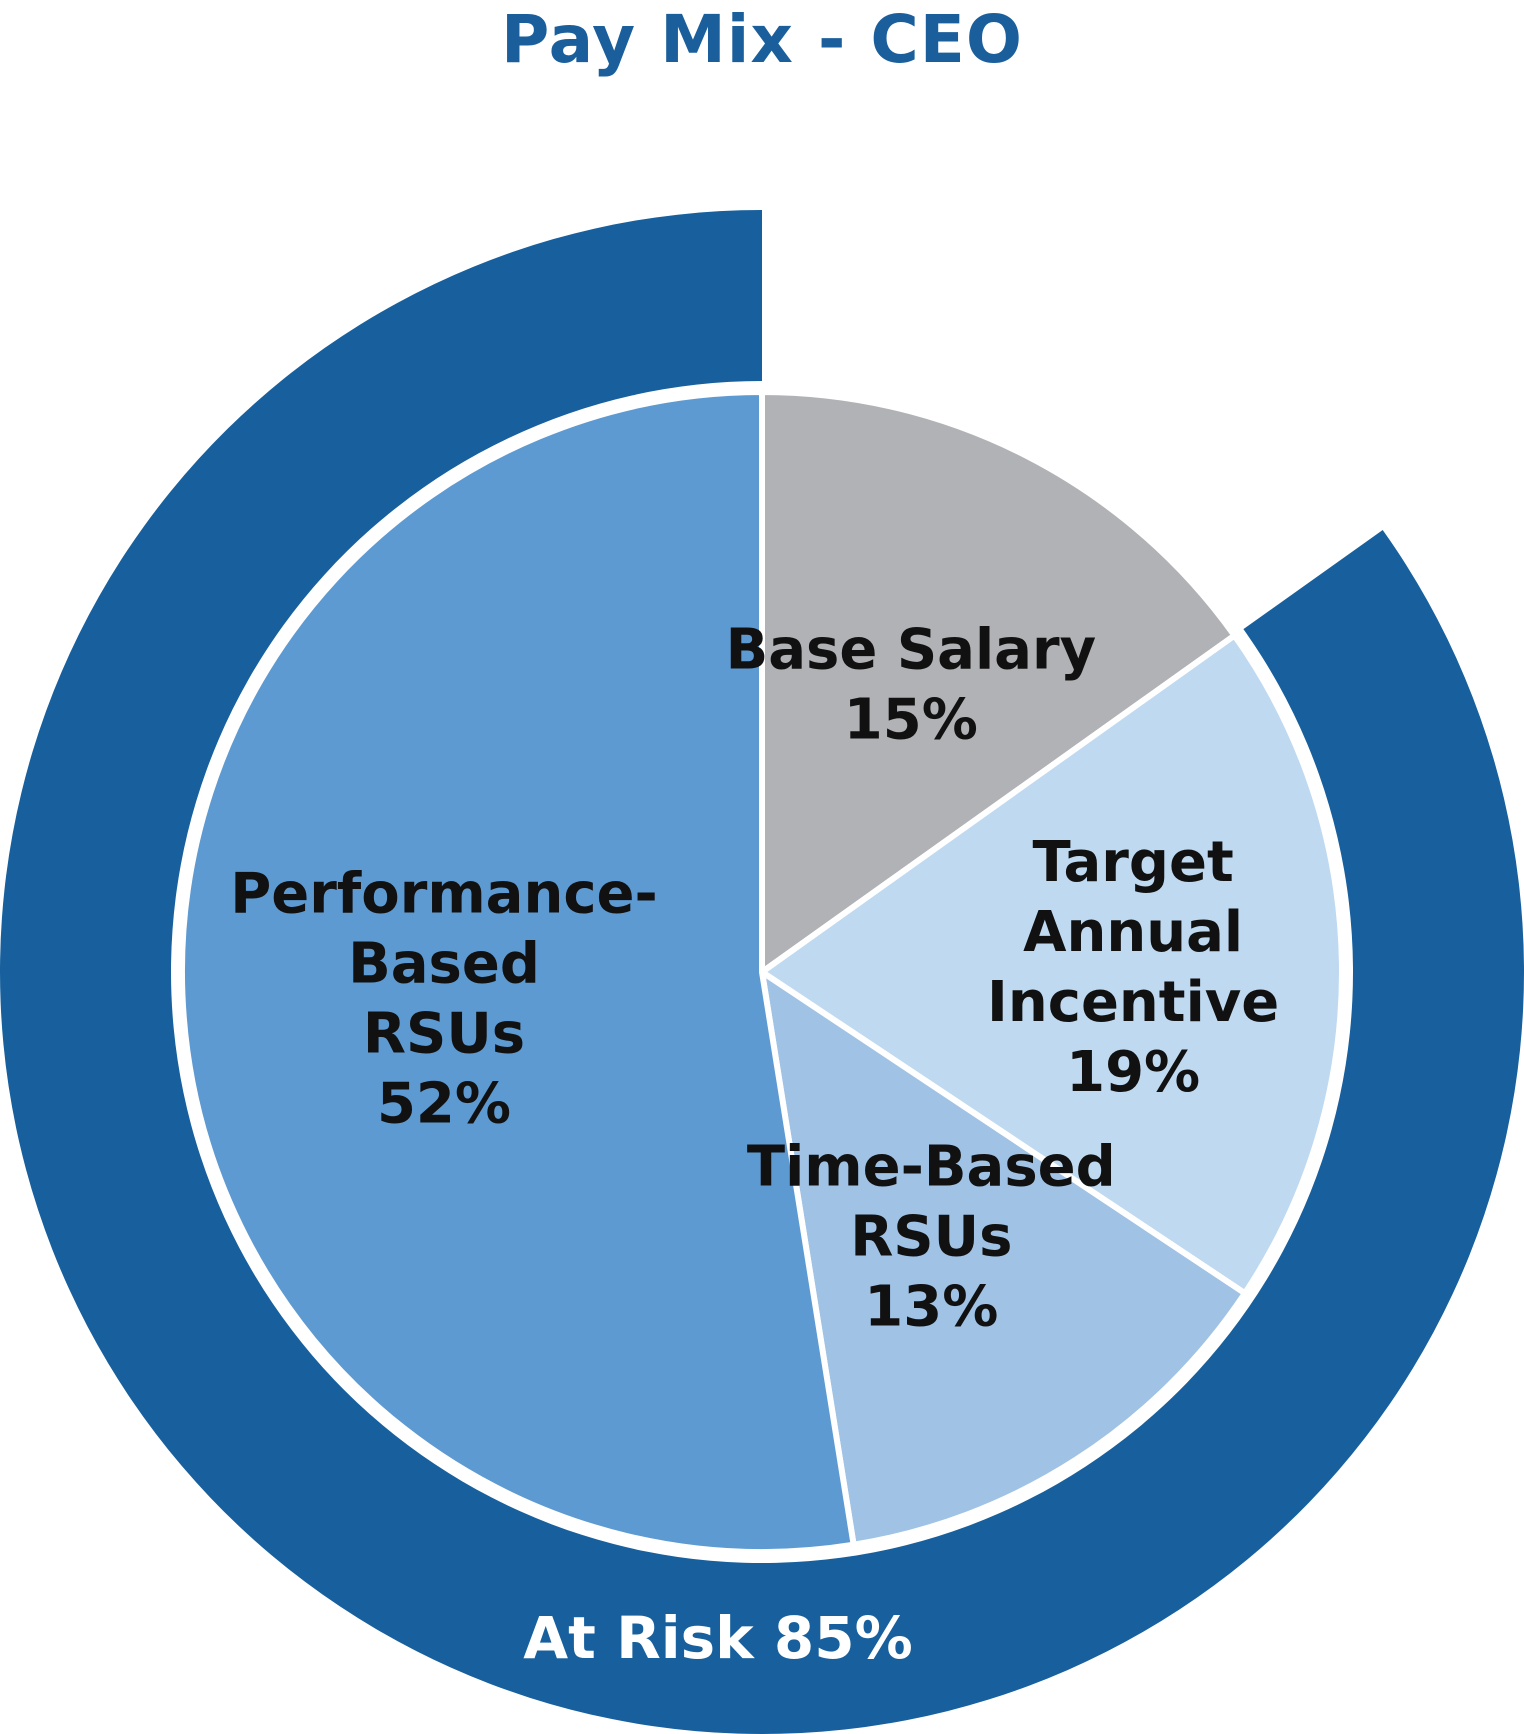 The height and width of the screenshot is (1734, 1524). I want to click on chart-title: Pay Mix - CEO, so click(762, 39).